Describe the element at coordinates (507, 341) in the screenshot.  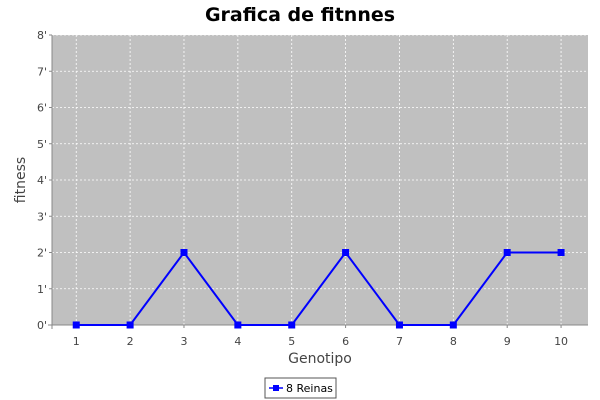
I see `x-tick-label: 9` at that location.